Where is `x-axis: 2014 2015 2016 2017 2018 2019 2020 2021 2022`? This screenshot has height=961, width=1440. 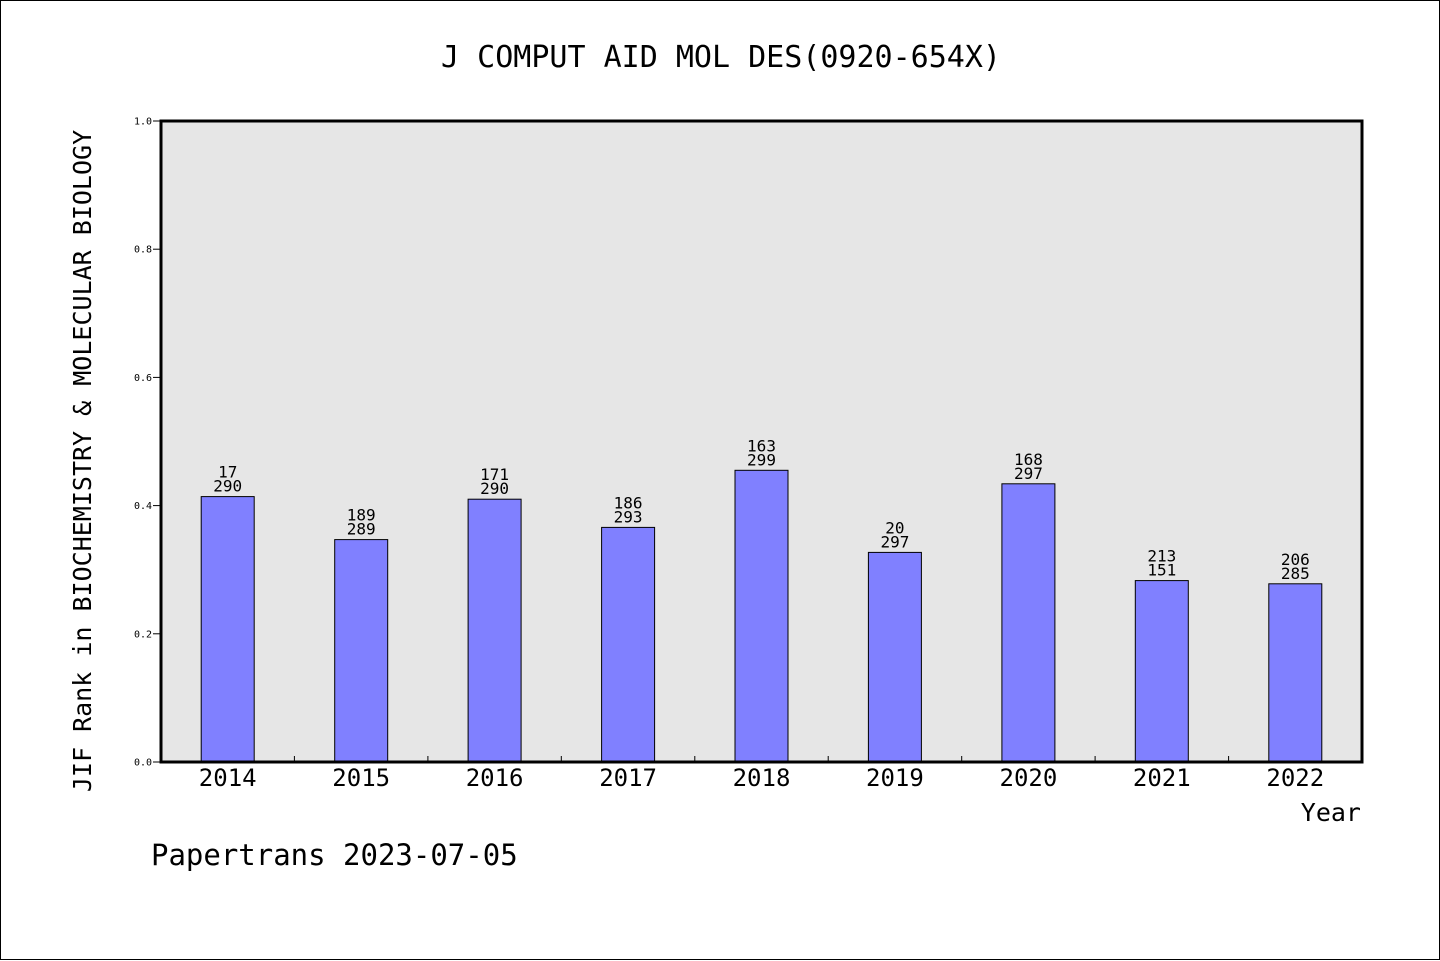
x-axis: 2014 2015 2016 2017 2018 2019 2020 2021 2022 is located at coordinates (761, 774).